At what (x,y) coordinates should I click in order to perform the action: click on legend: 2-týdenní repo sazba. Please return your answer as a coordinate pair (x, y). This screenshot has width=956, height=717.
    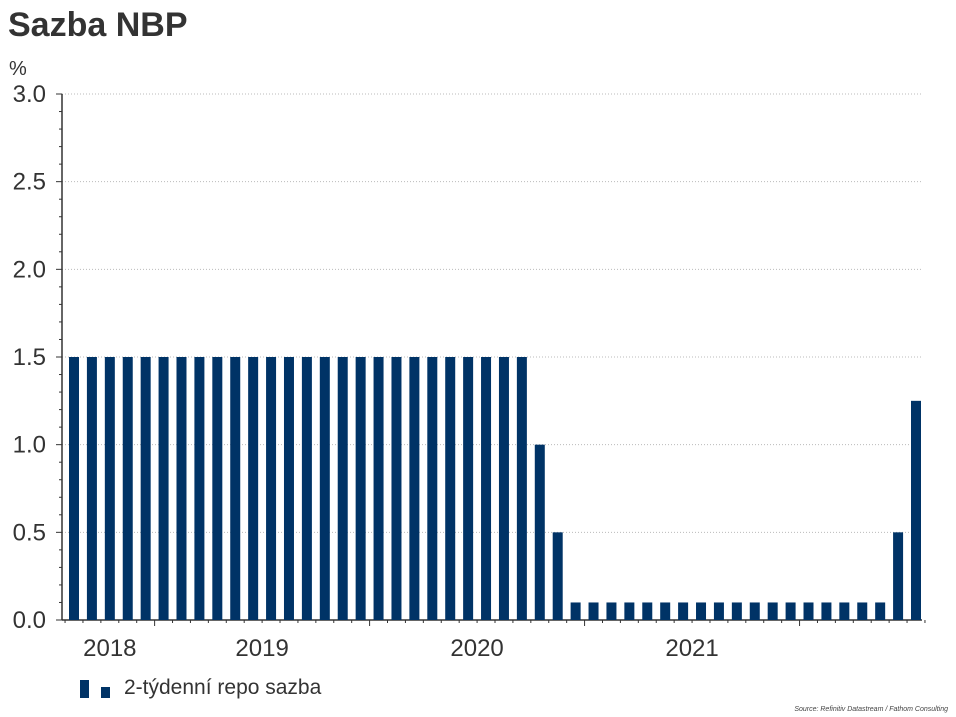
    Looking at the image, I should click on (200, 688).